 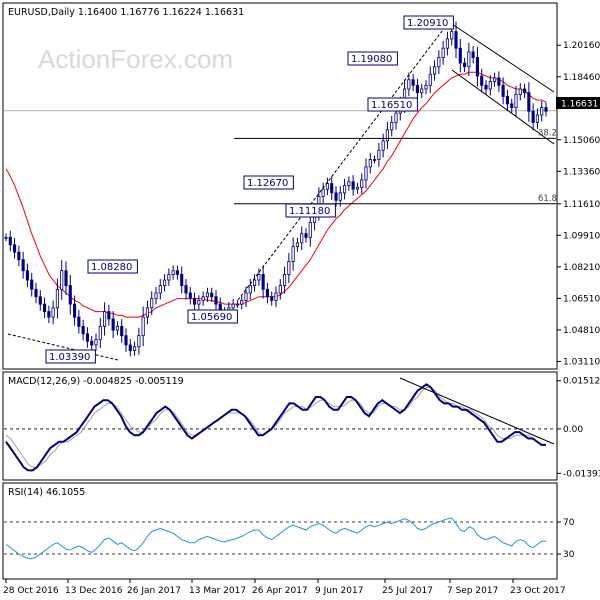 I want to click on price-annotation-label: 1.16510, so click(x=391, y=105).